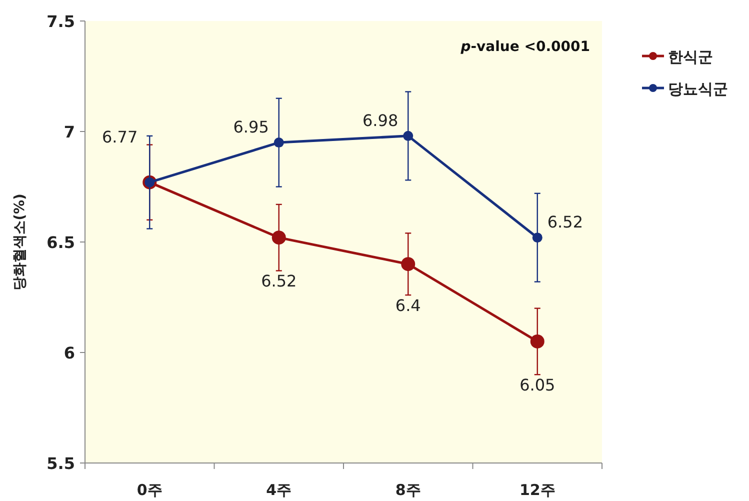 Image resolution: width=749 pixels, height=501 pixels. I want to click on y-tick-label: 6.5, so click(60, 242).